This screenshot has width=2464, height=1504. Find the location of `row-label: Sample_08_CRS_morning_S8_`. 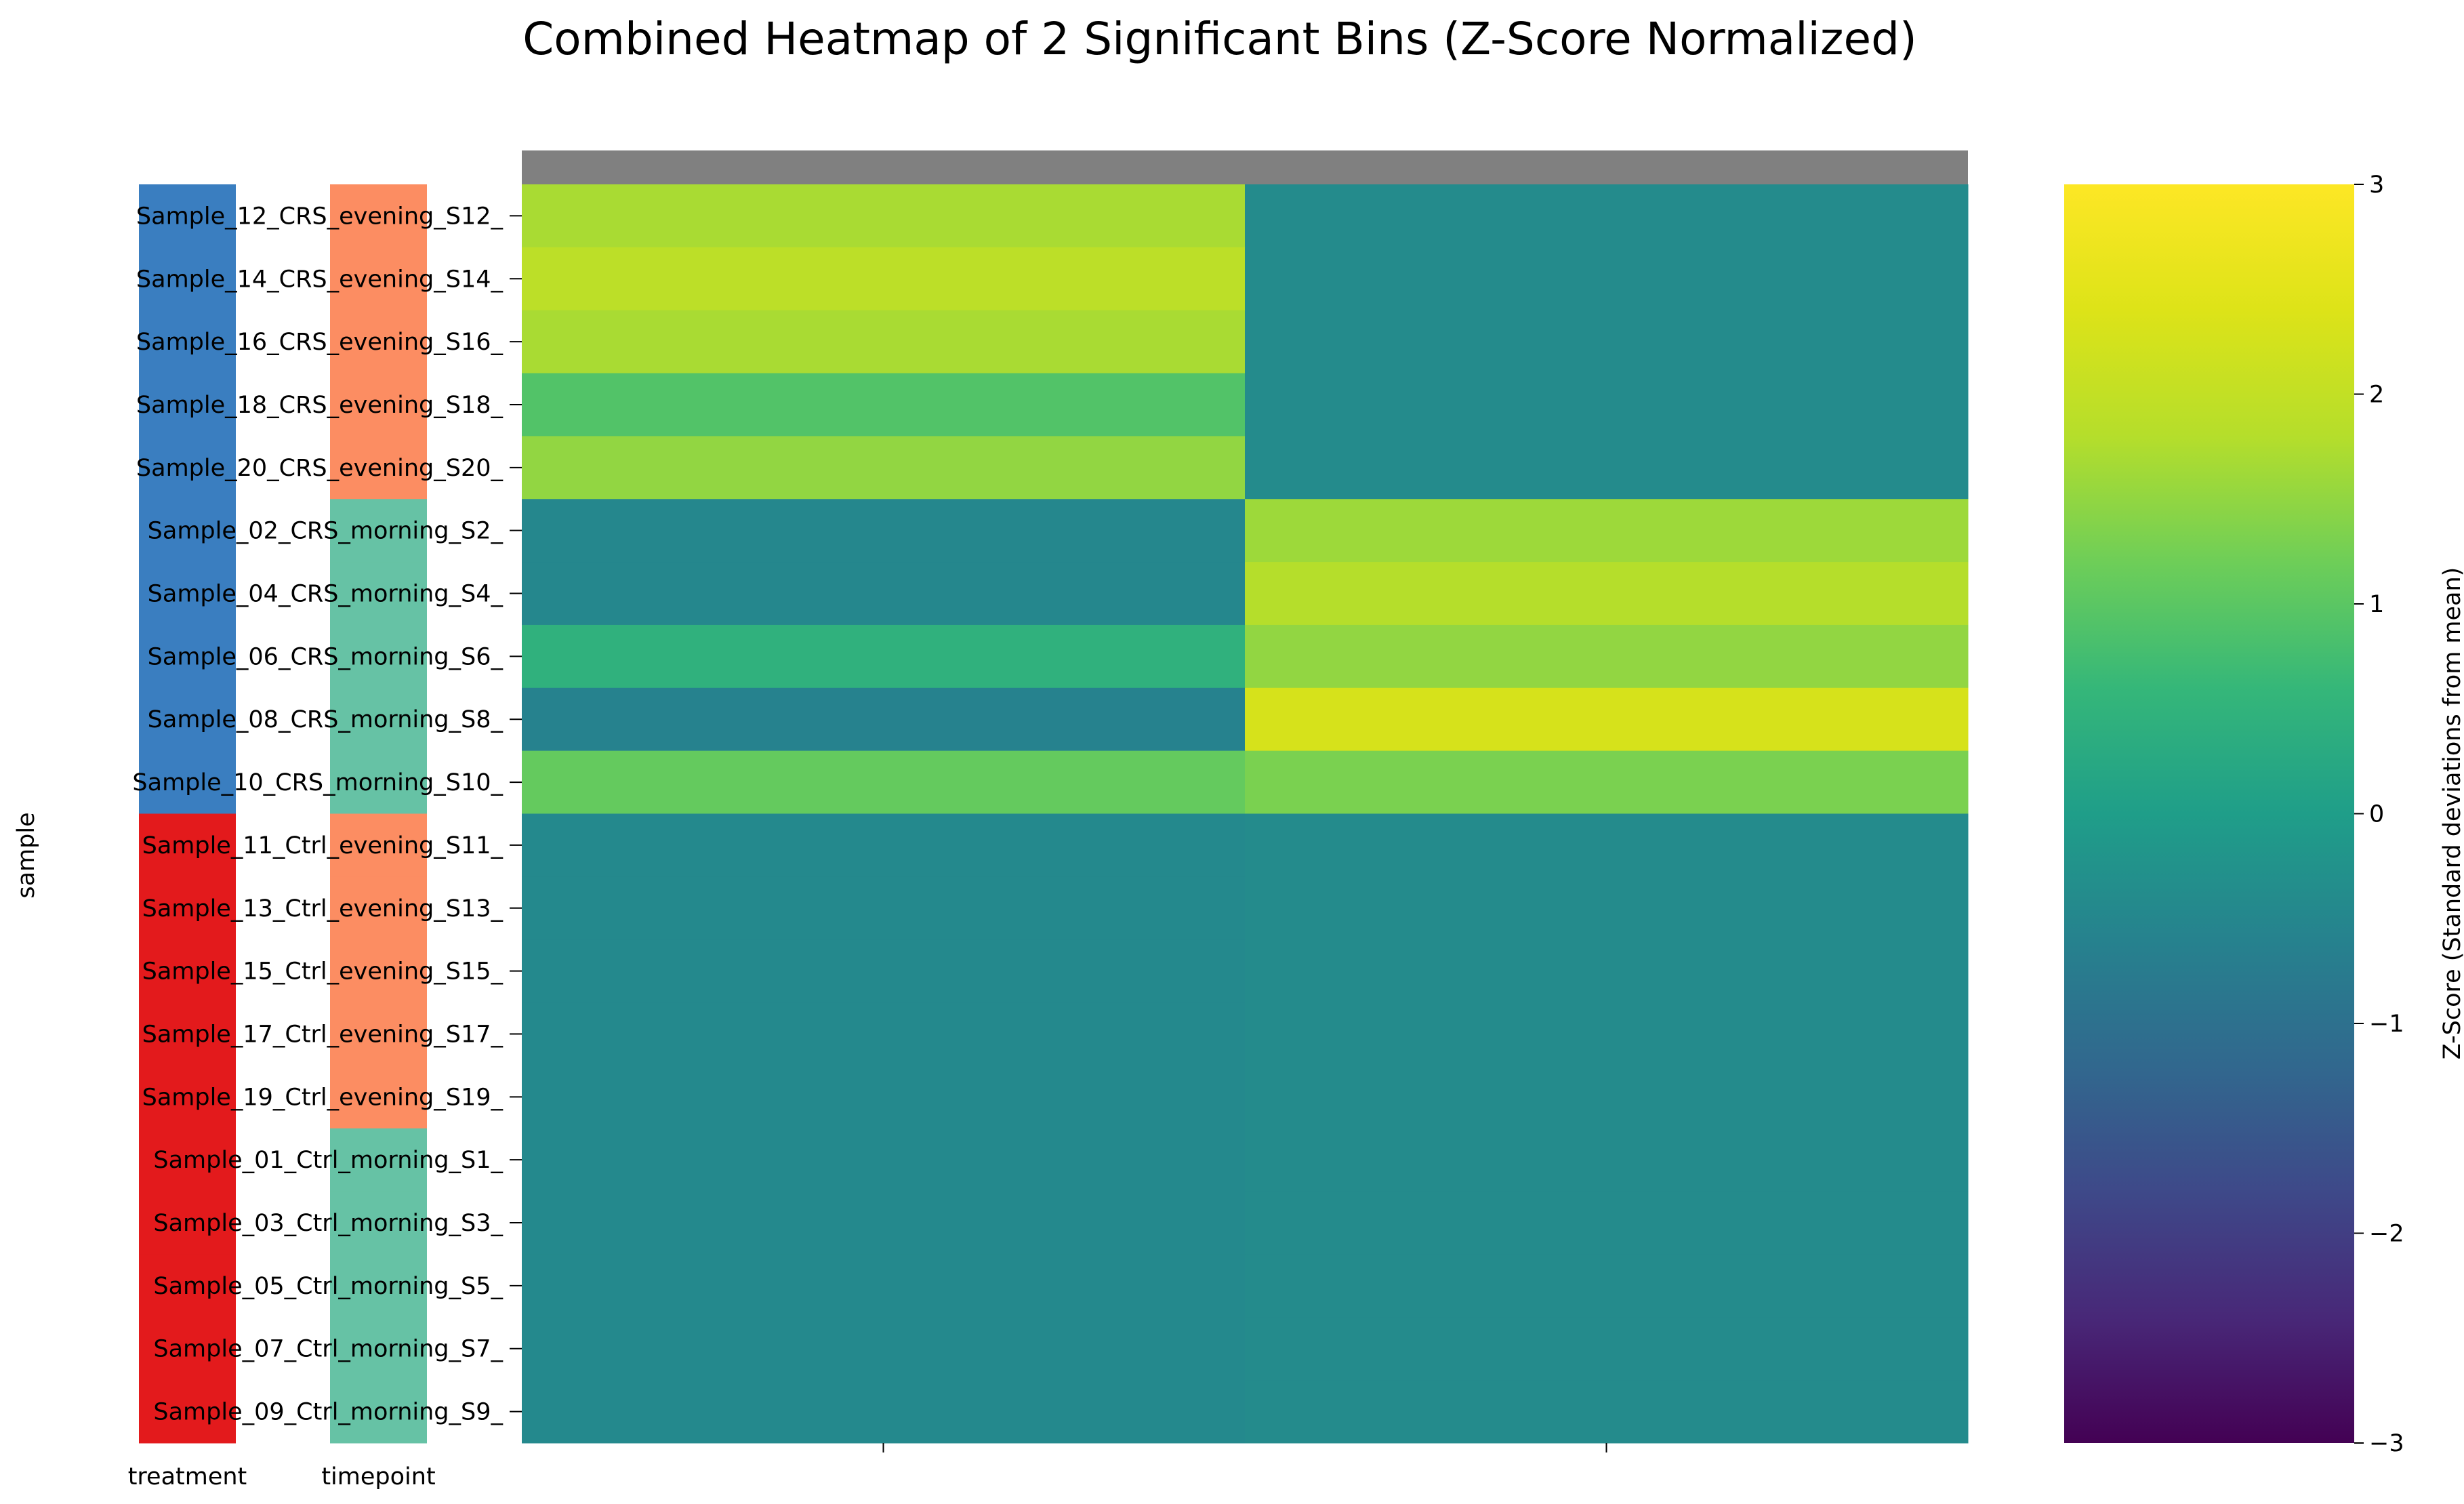

row-label: Sample_08_CRS_morning_S8_ is located at coordinates (326, 719).